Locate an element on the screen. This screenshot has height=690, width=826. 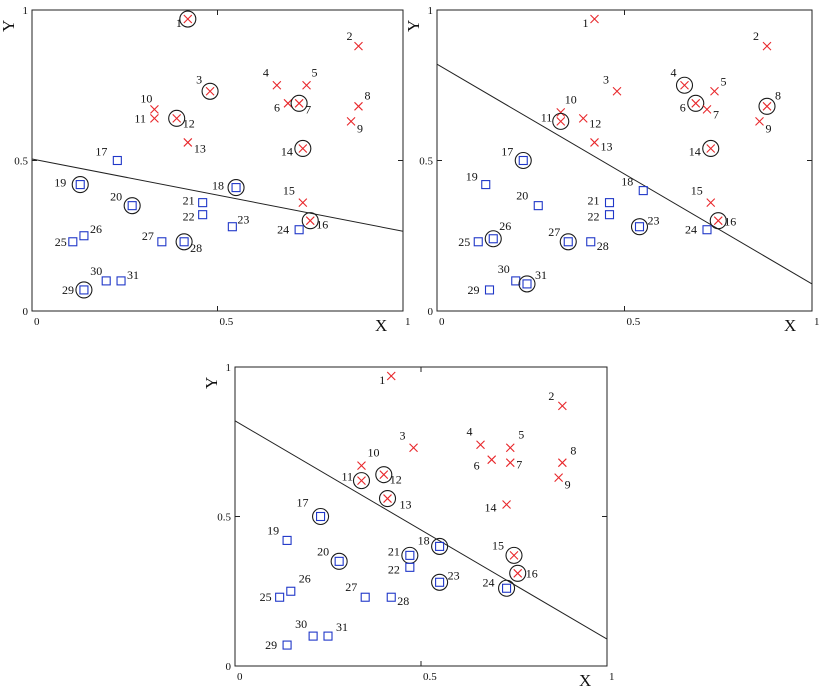
point-label: 20 is located at coordinates (323, 551).